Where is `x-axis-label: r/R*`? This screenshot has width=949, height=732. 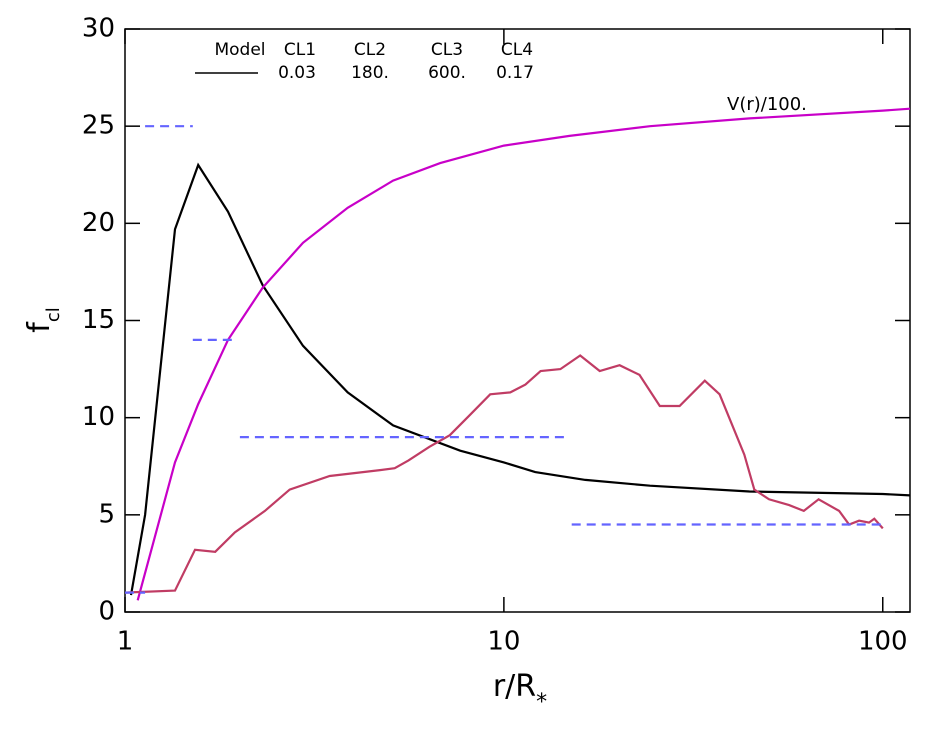 x-axis-label: r/R* is located at coordinates (520, 692).